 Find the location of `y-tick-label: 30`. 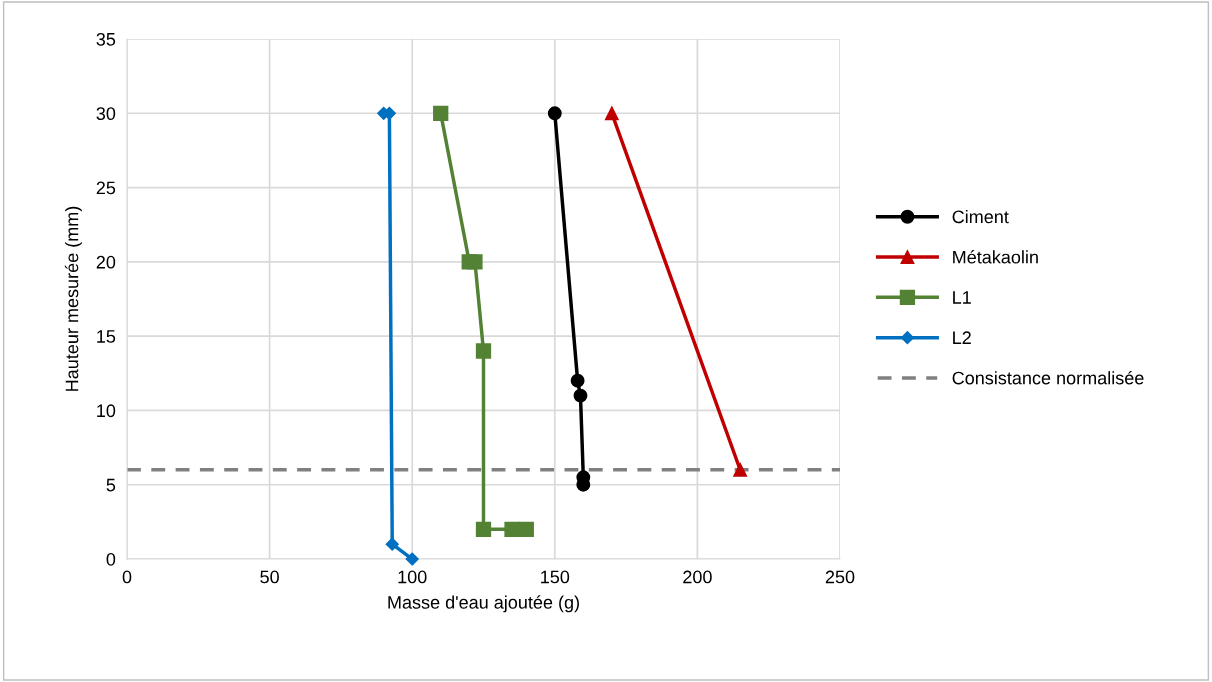

y-tick-label: 30 is located at coordinates (106, 114).